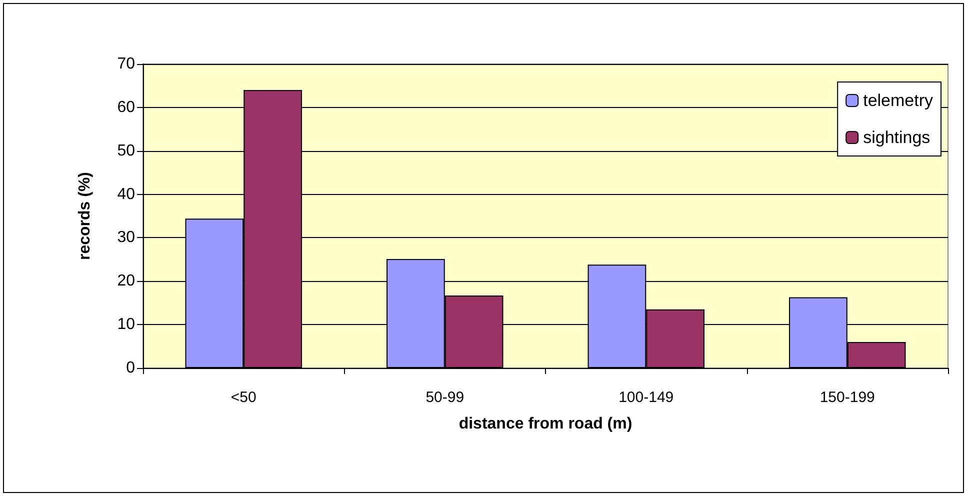 The image size is (969, 498). Describe the element at coordinates (545, 424) in the screenshot. I see `x-axis-title: distance from road (m)` at that location.